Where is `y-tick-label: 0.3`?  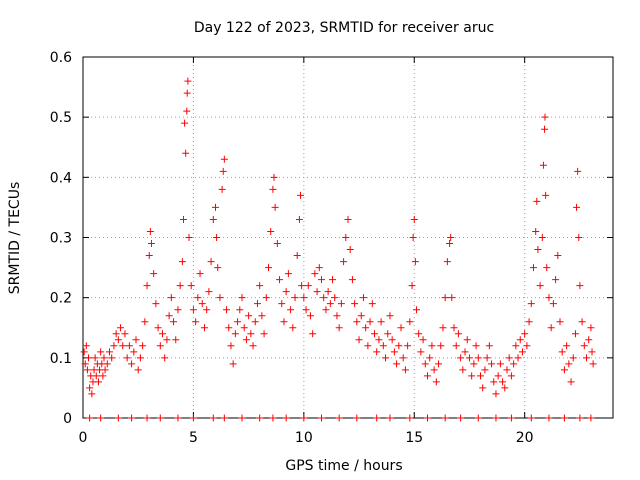 y-tick-label: 0.3 is located at coordinates (61, 239).